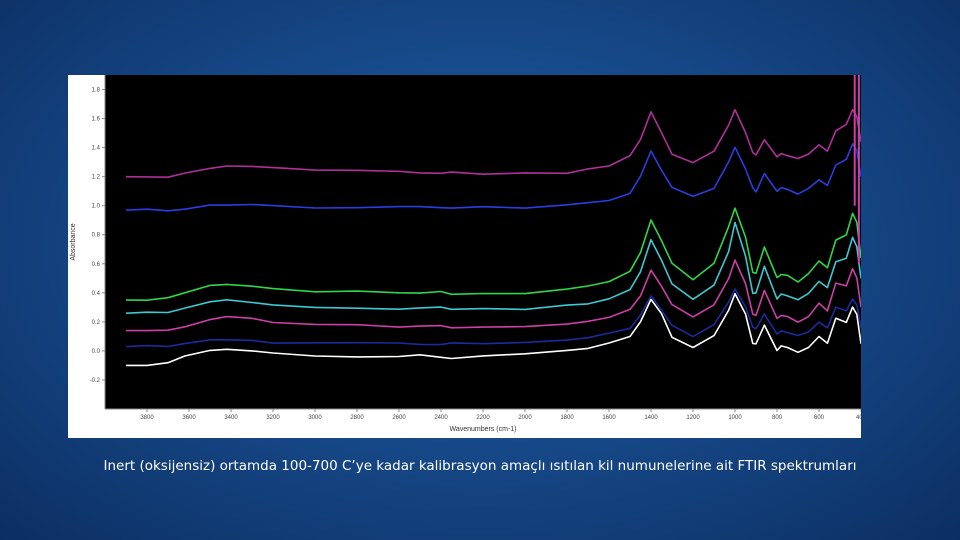 Image resolution: width=960 pixels, height=540 pixels. Describe the element at coordinates (96, 207) in the screenshot. I see `y-tick-label: 1.0` at that location.